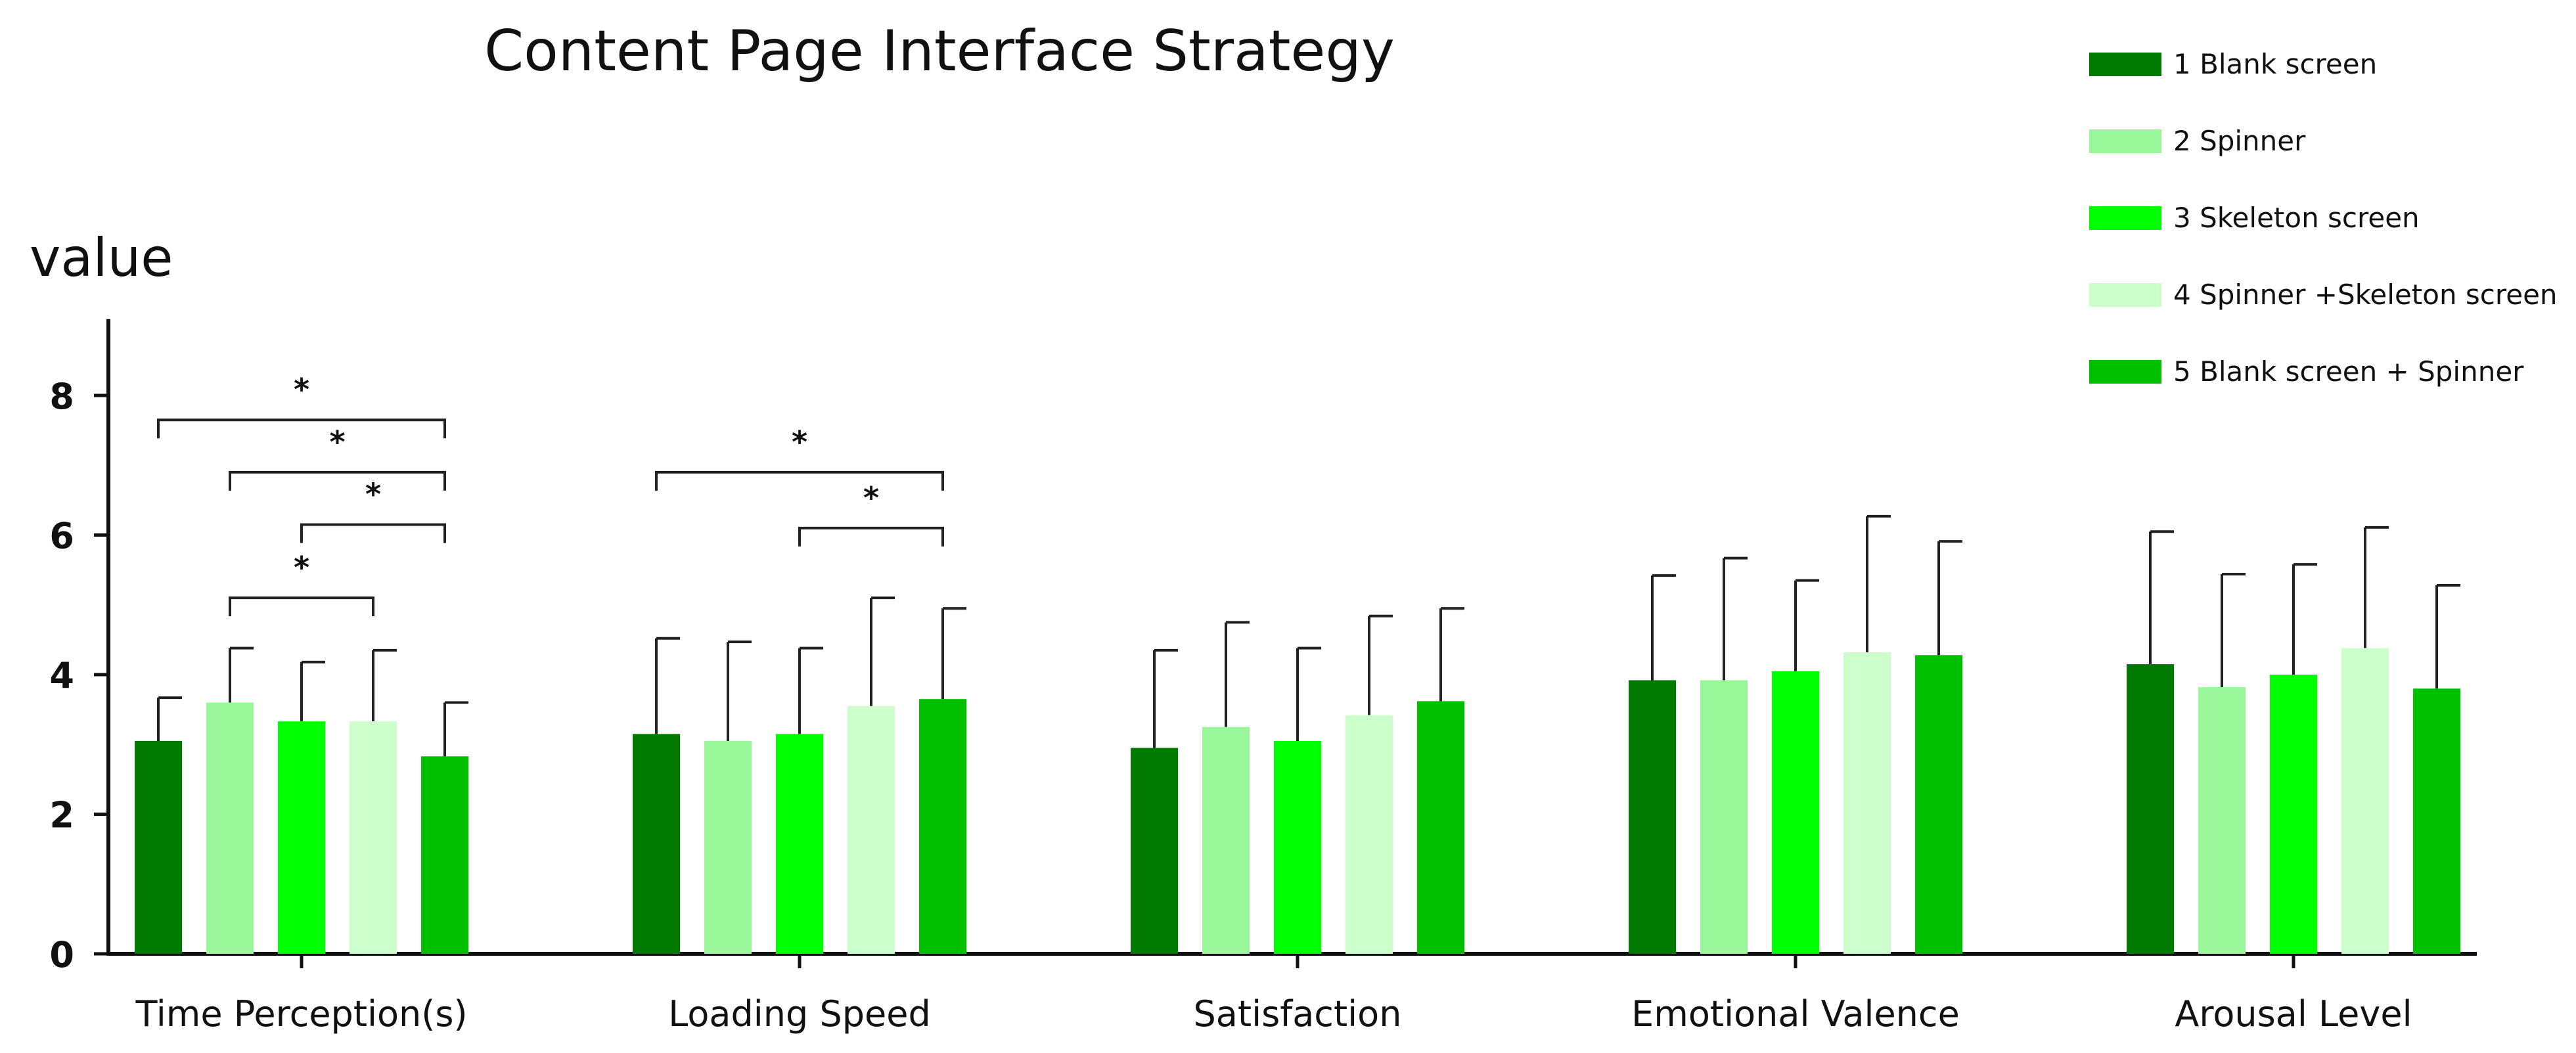 Image resolution: width=2576 pixels, height=1053 pixels. What do you see at coordinates (61, 536) in the screenshot?
I see `y-tick-label: 6` at bounding box center [61, 536].